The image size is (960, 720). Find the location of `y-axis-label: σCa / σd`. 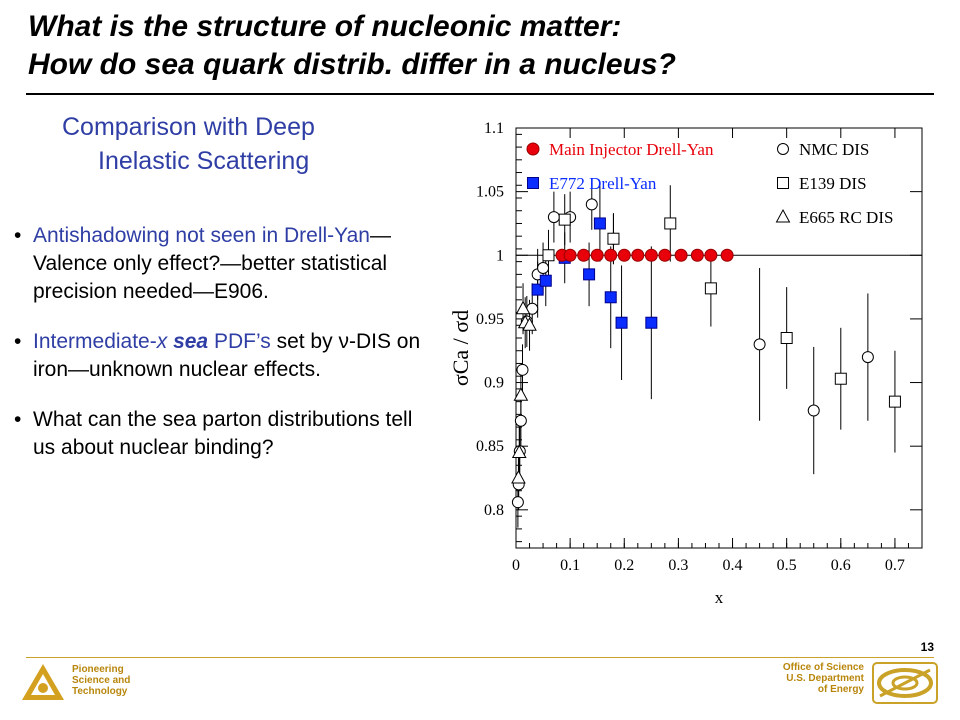

y-axis-label: σCa / σd is located at coordinates (460, 348).